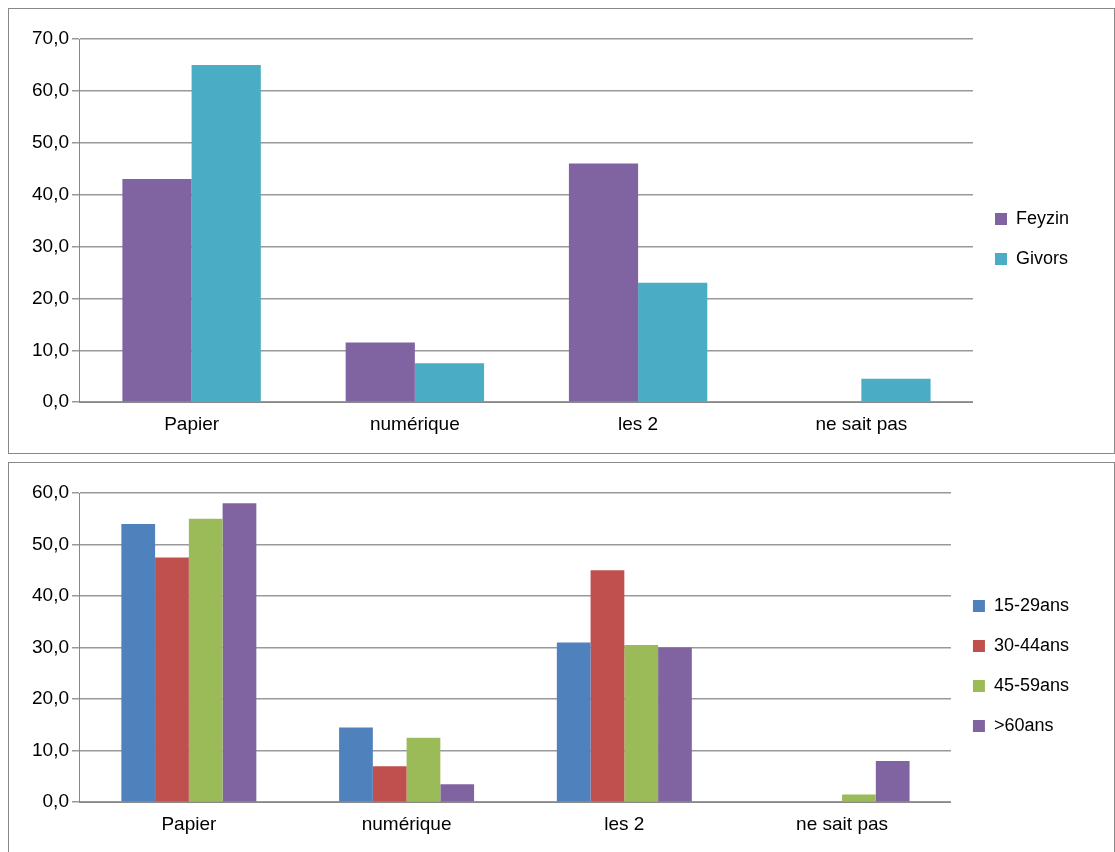 This screenshot has width=1115, height=852. What do you see at coordinates (1031, 644) in the screenshot?
I see `legend-label: 30-44ans` at bounding box center [1031, 644].